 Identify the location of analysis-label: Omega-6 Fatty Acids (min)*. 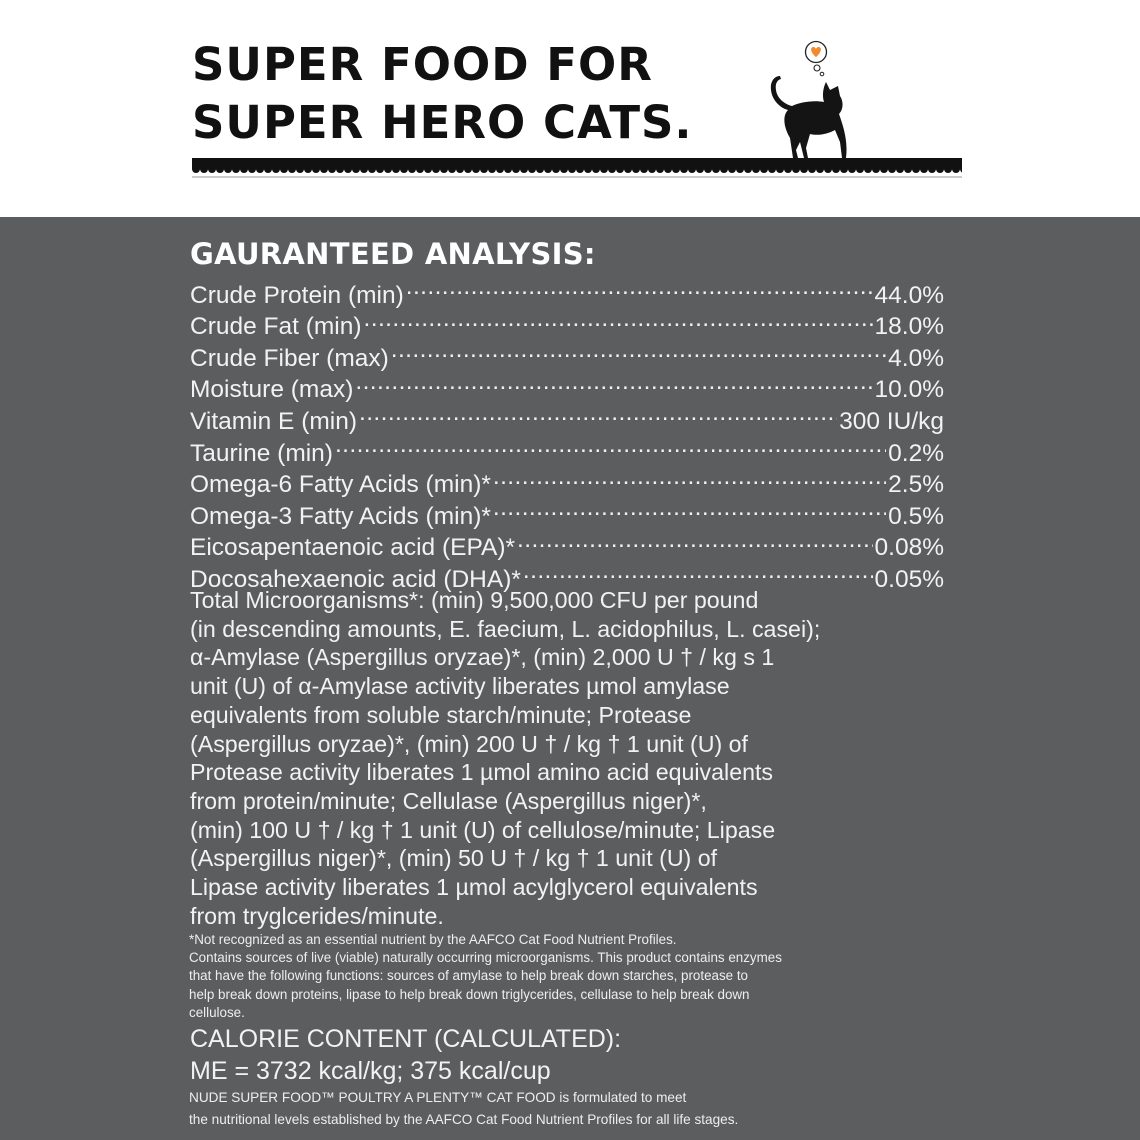
(340, 485).